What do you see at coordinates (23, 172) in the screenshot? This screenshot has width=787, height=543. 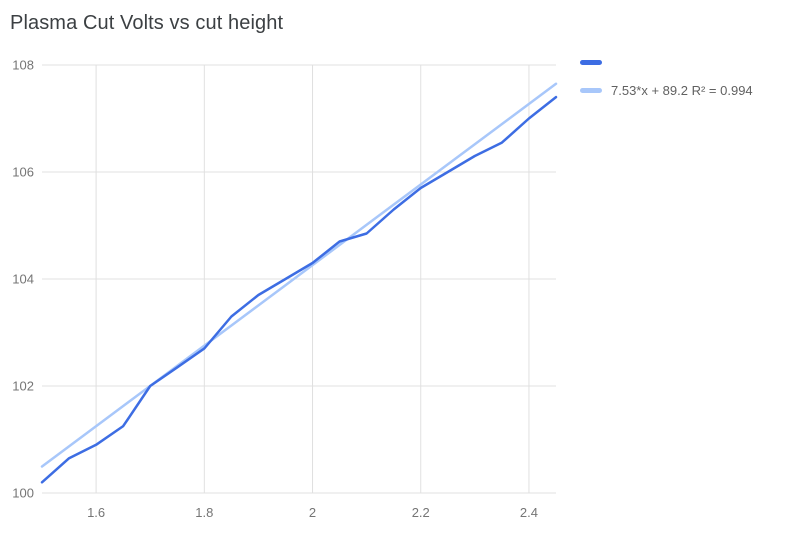 I see `y-tick-label: 106` at bounding box center [23, 172].